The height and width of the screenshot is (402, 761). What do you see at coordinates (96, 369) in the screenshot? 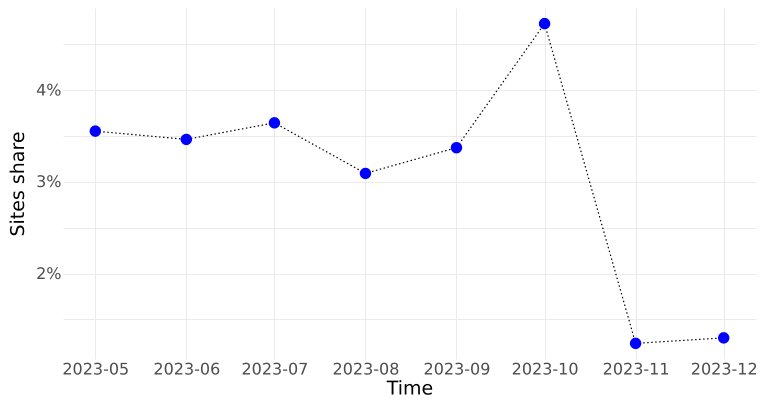
I see `x-tick-label: 2023-05` at bounding box center [96, 369].